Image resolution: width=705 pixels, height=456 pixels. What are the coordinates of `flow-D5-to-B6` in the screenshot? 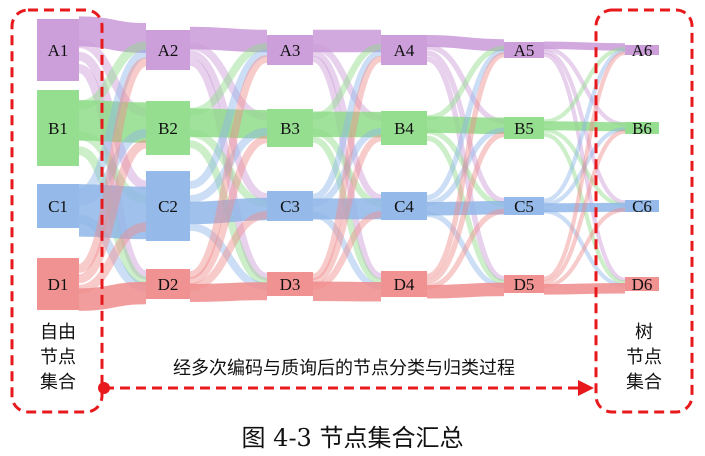 It's located at (584, 207).